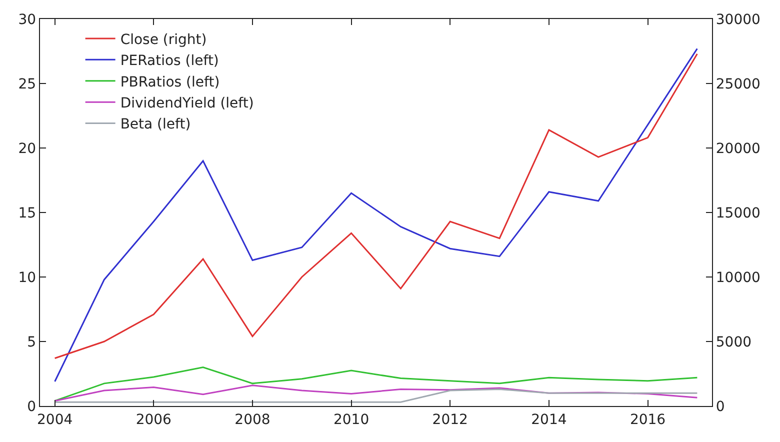 The height and width of the screenshot is (442, 780). Describe the element at coordinates (155, 124) in the screenshot. I see `legend-label: Beta (left)` at that location.